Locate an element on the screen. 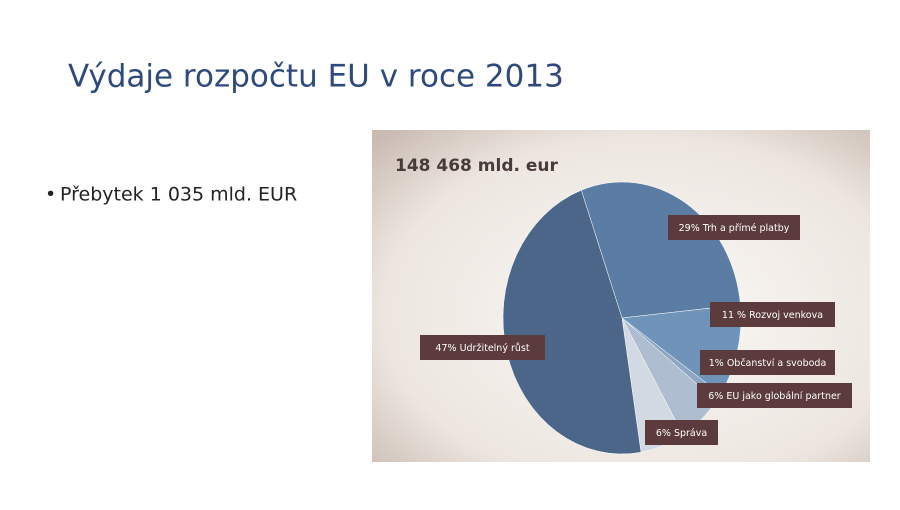 The image size is (900, 510). slice-label: 11 % Rozvoj venkova is located at coordinates (772, 315).